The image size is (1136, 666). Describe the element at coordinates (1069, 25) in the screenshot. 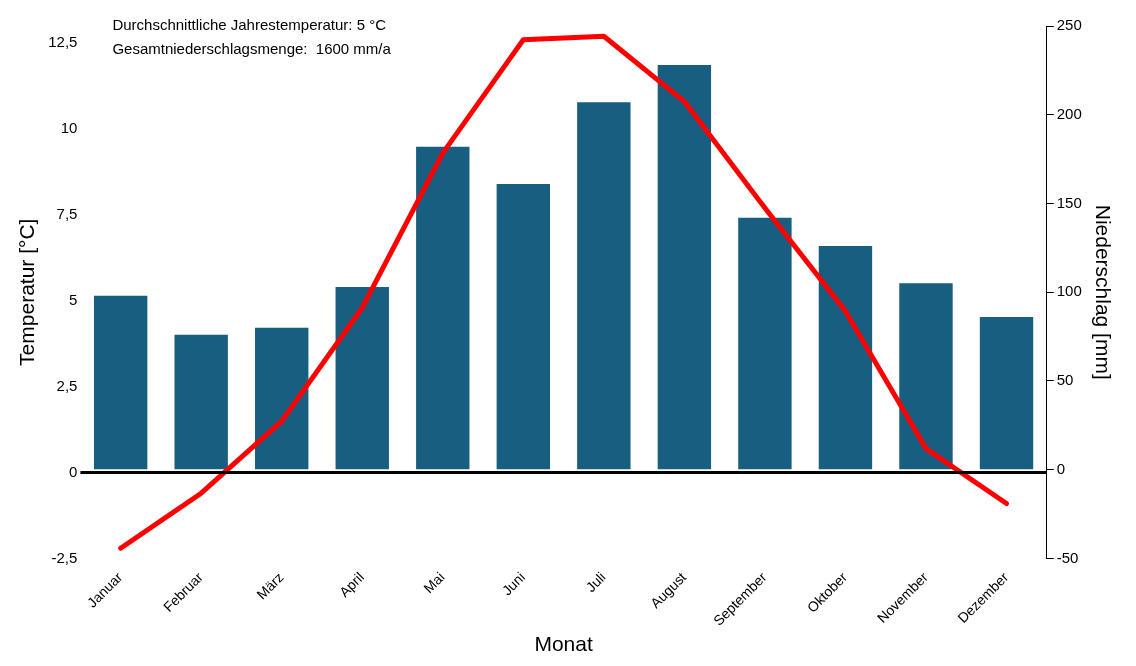

I see `y2-tick-label: 250` at that location.